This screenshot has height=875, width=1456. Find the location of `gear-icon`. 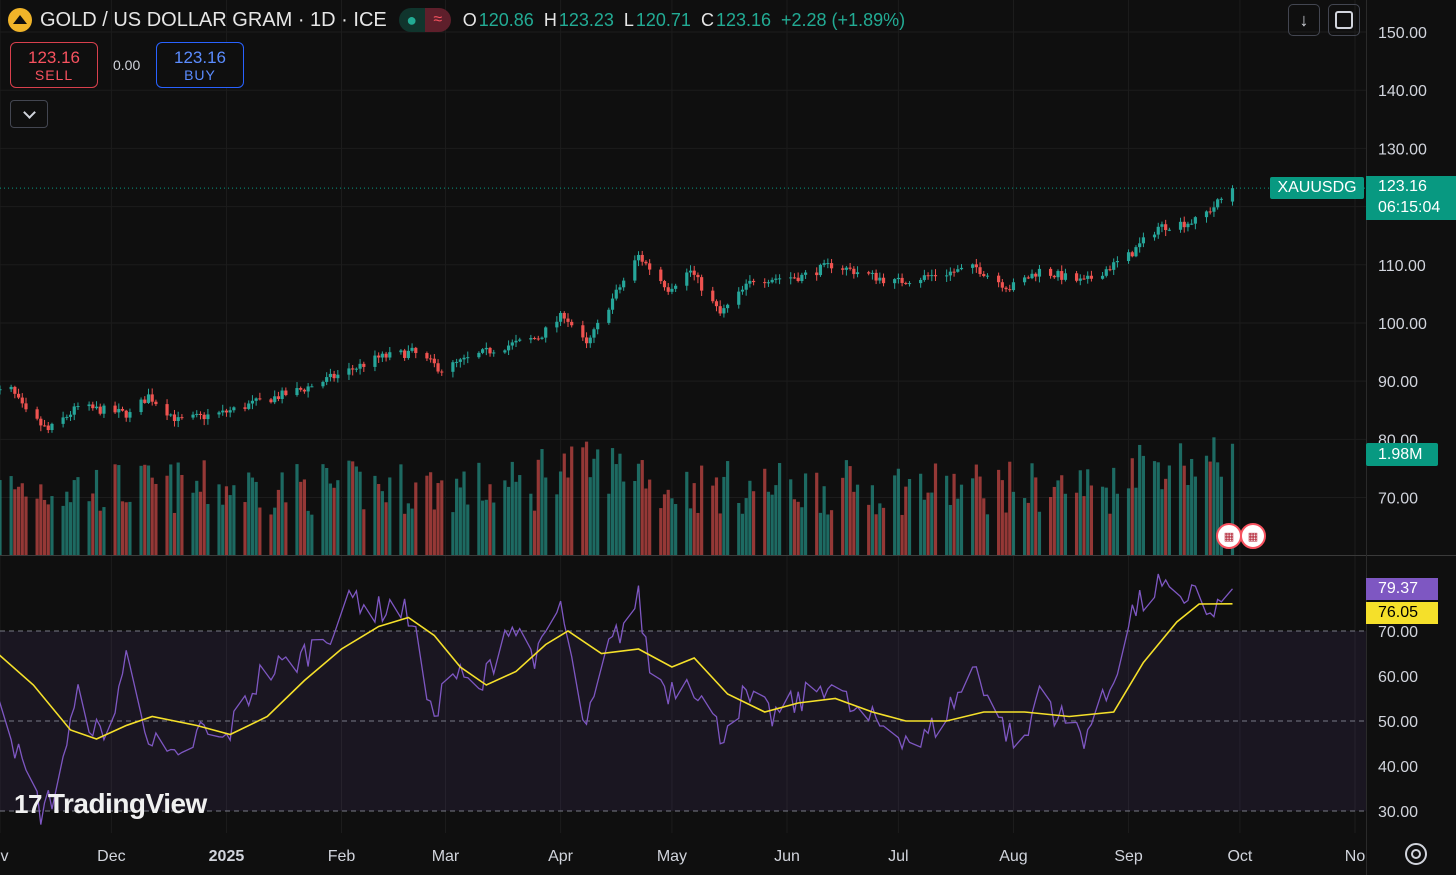

gear-icon is located at coordinates (1416, 854).